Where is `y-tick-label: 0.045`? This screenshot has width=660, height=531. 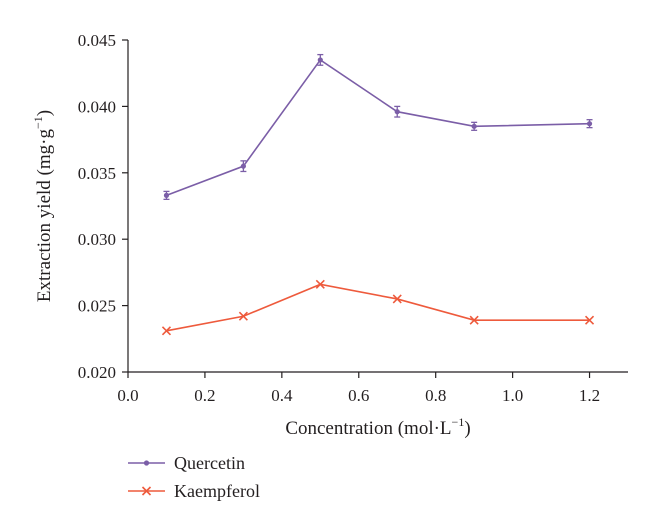 y-tick-label: 0.045 is located at coordinates (97, 40).